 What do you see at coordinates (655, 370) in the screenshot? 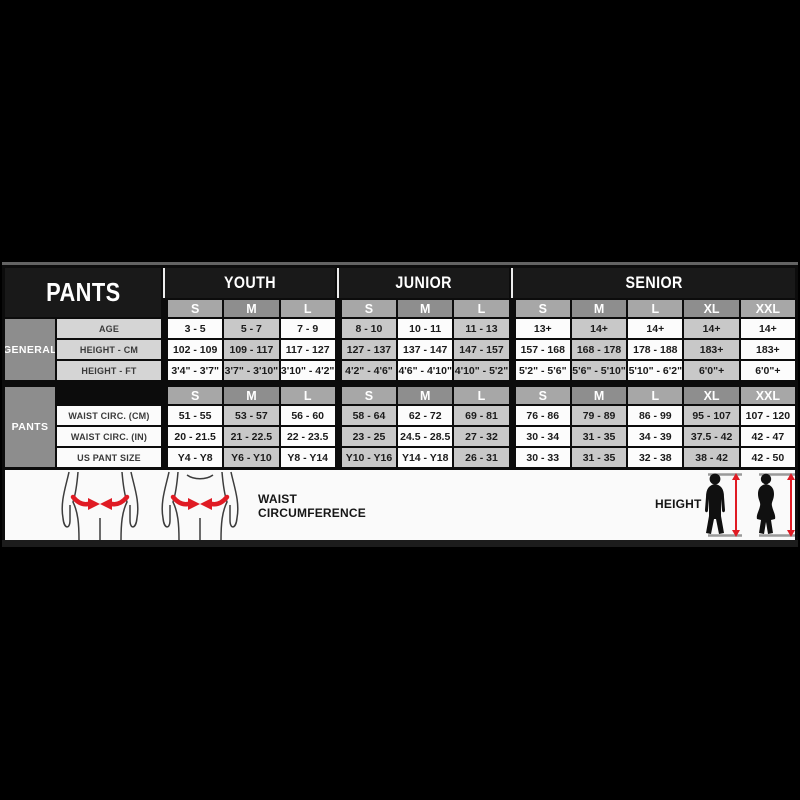
I see `data-cell: 5'10" - 6'2"` at bounding box center [655, 370].